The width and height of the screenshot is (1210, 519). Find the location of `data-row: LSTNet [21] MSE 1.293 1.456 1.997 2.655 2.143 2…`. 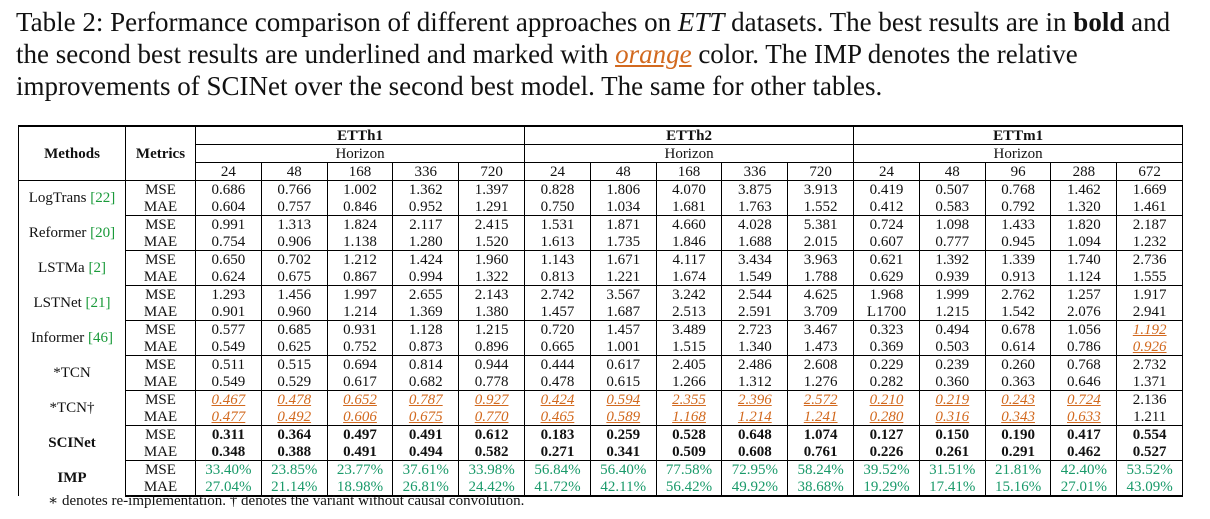

data-row: LSTNet [21] MSE 1.293 1.456 1.997 2.655 2.143 2… is located at coordinates (601, 303).